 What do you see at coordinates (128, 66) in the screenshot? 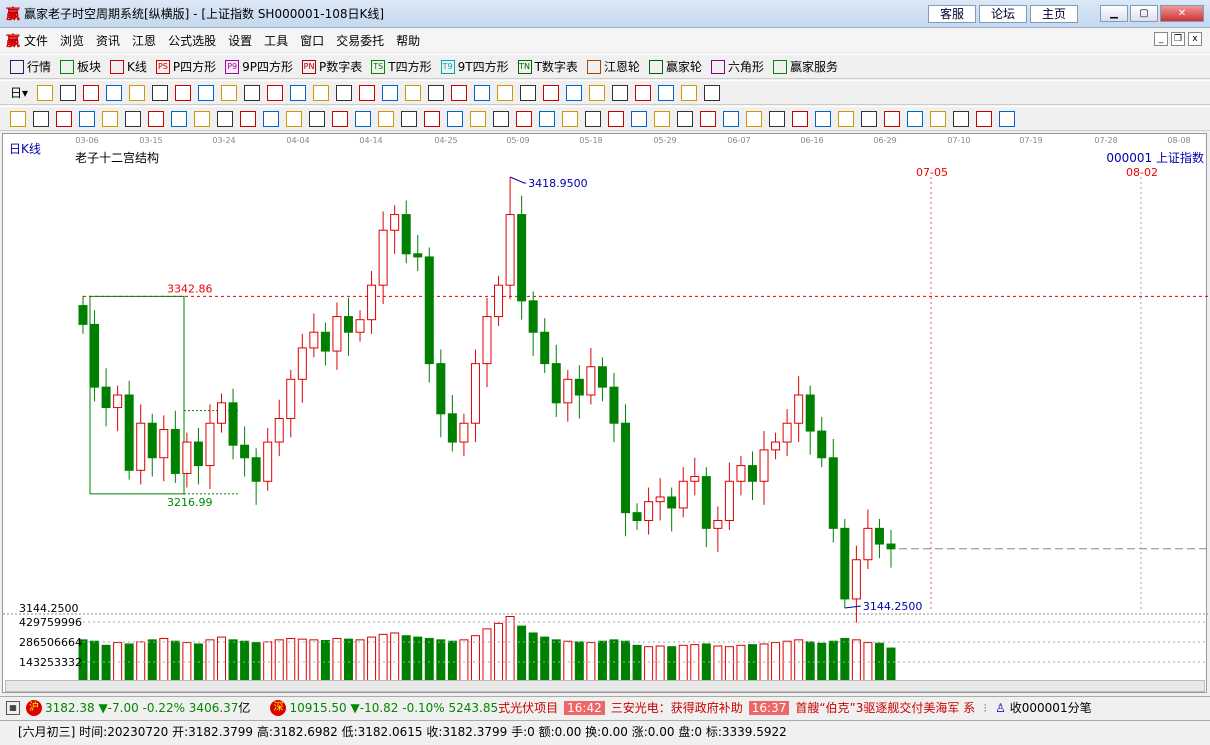
I see `toolbar-K线: K线` at bounding box center [128, 66].